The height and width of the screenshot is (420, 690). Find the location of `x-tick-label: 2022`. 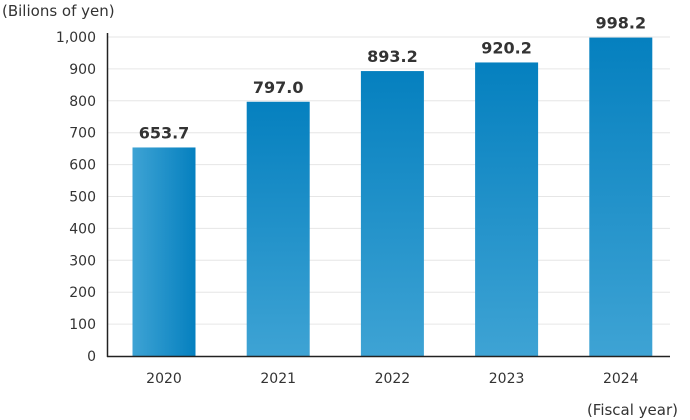

x-tick-label: 2022 is located at coordinates (393, 379).